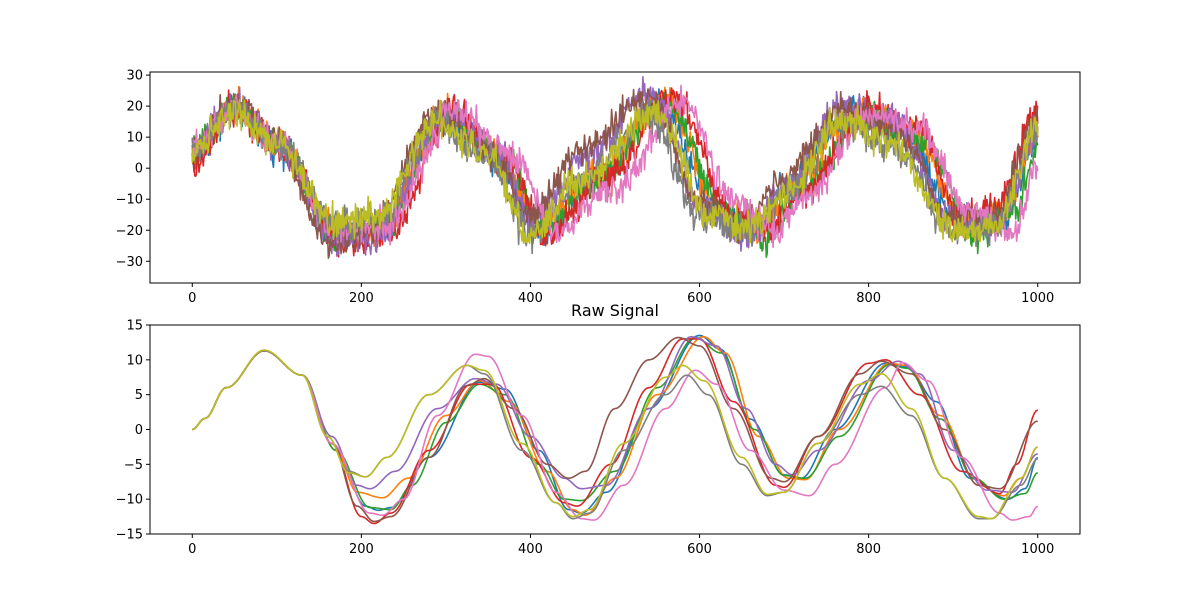 The width and height of the screenshot is (1200, 600). What do you see at coordinates (129, 535) in the screenshot?
I see `y-tick-label: −15` at bounding box center [129, 535].